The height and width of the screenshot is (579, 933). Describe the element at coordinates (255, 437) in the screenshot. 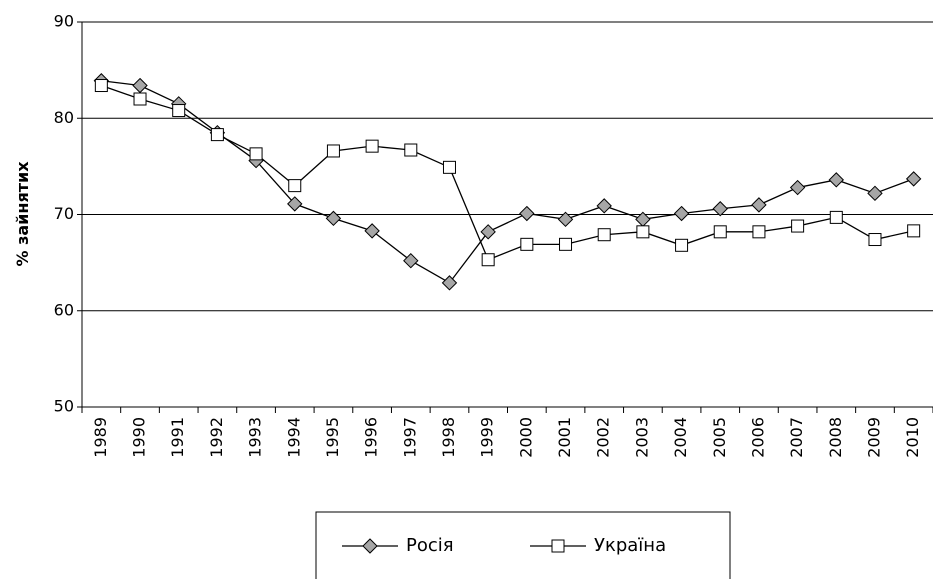

I see `x-tick-label: 1993` at that location.